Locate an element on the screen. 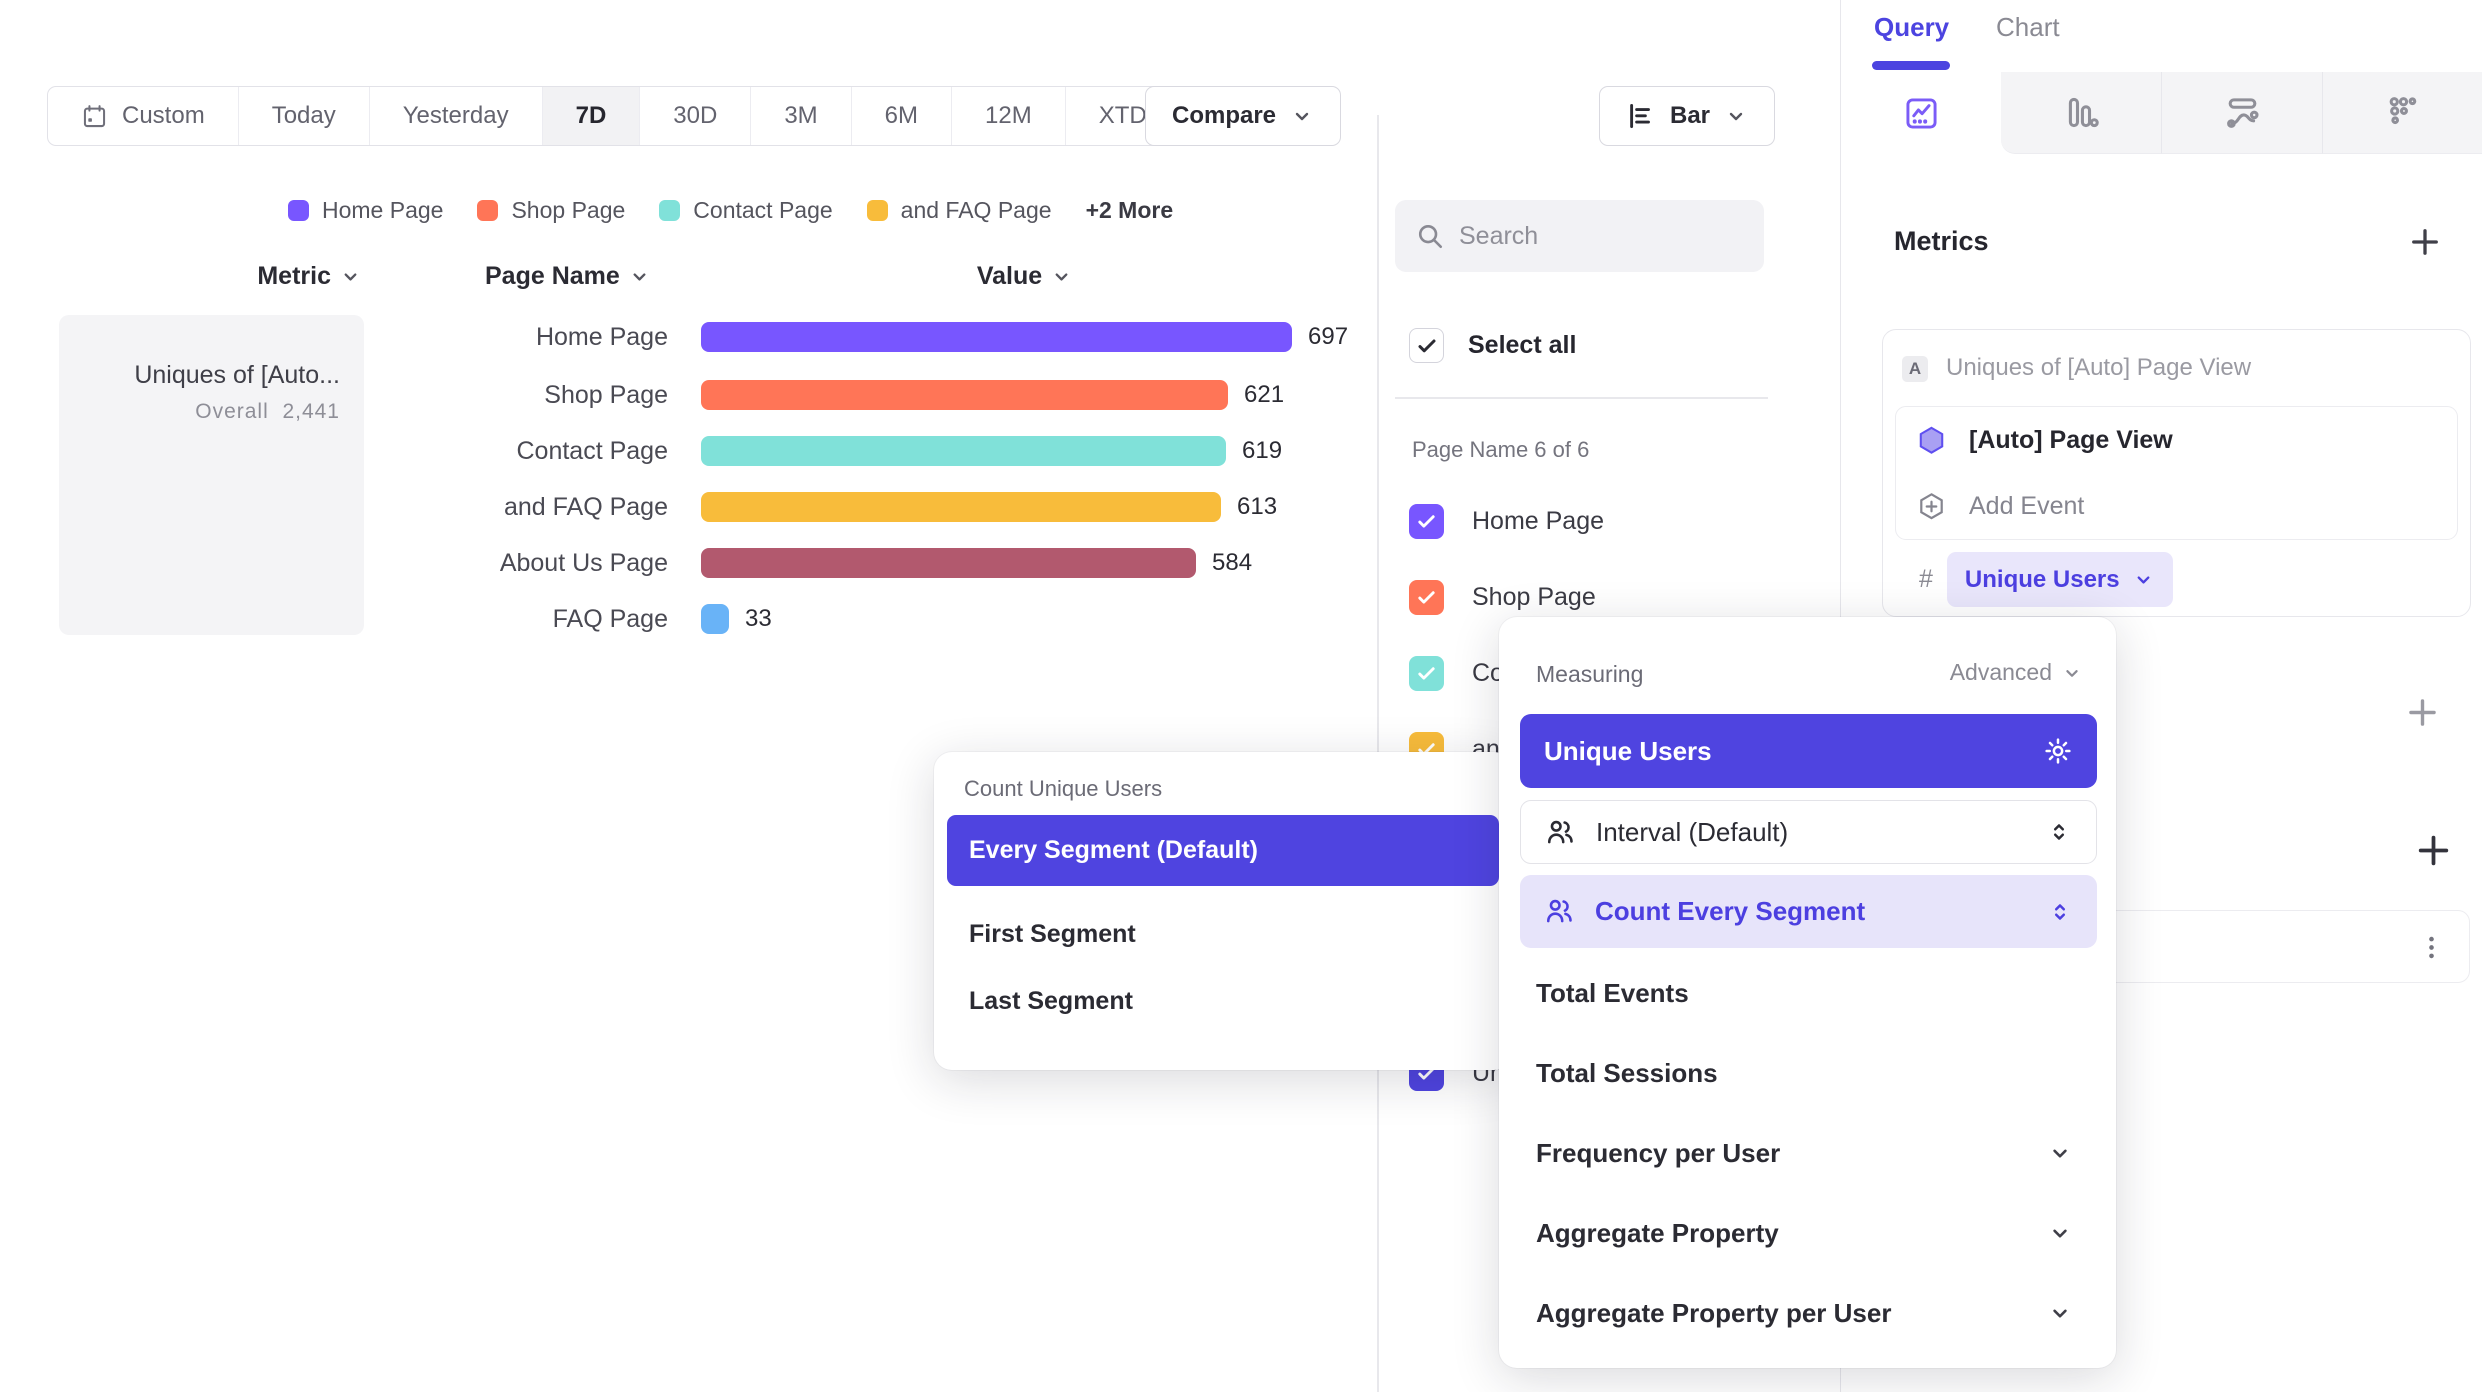 The height and width of the screenshot is (1392, 2482). row-value-label: 697 is located at coordinates (1328, 336).